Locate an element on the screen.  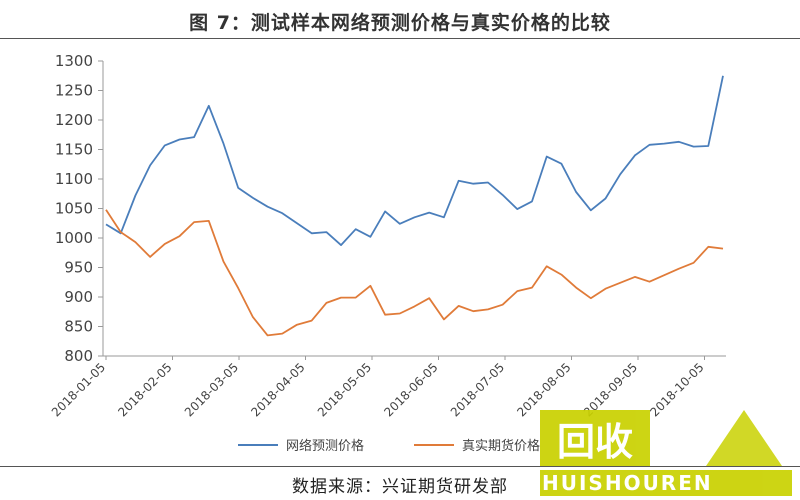
y-tick-label: 1100 is located at coordinates (74, 179).